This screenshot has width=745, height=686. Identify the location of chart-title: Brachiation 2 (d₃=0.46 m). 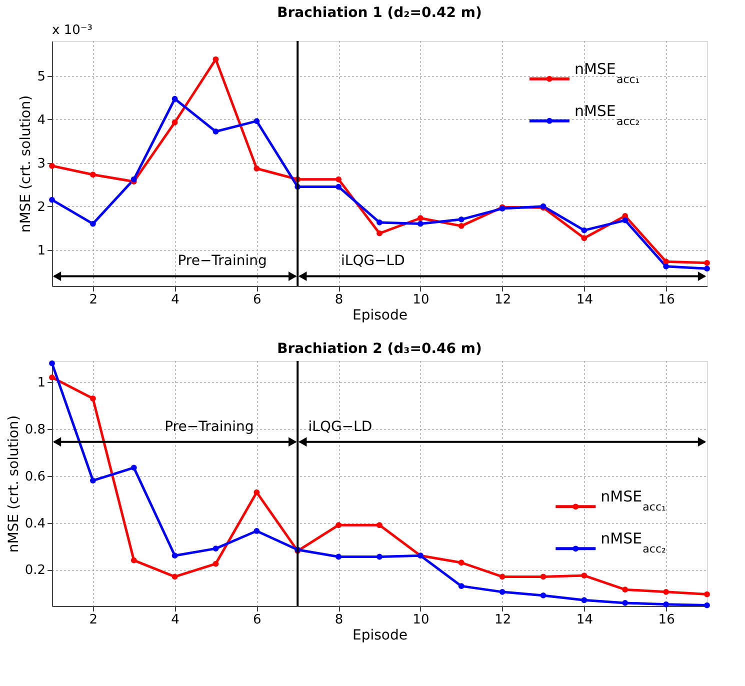
(379, 349).